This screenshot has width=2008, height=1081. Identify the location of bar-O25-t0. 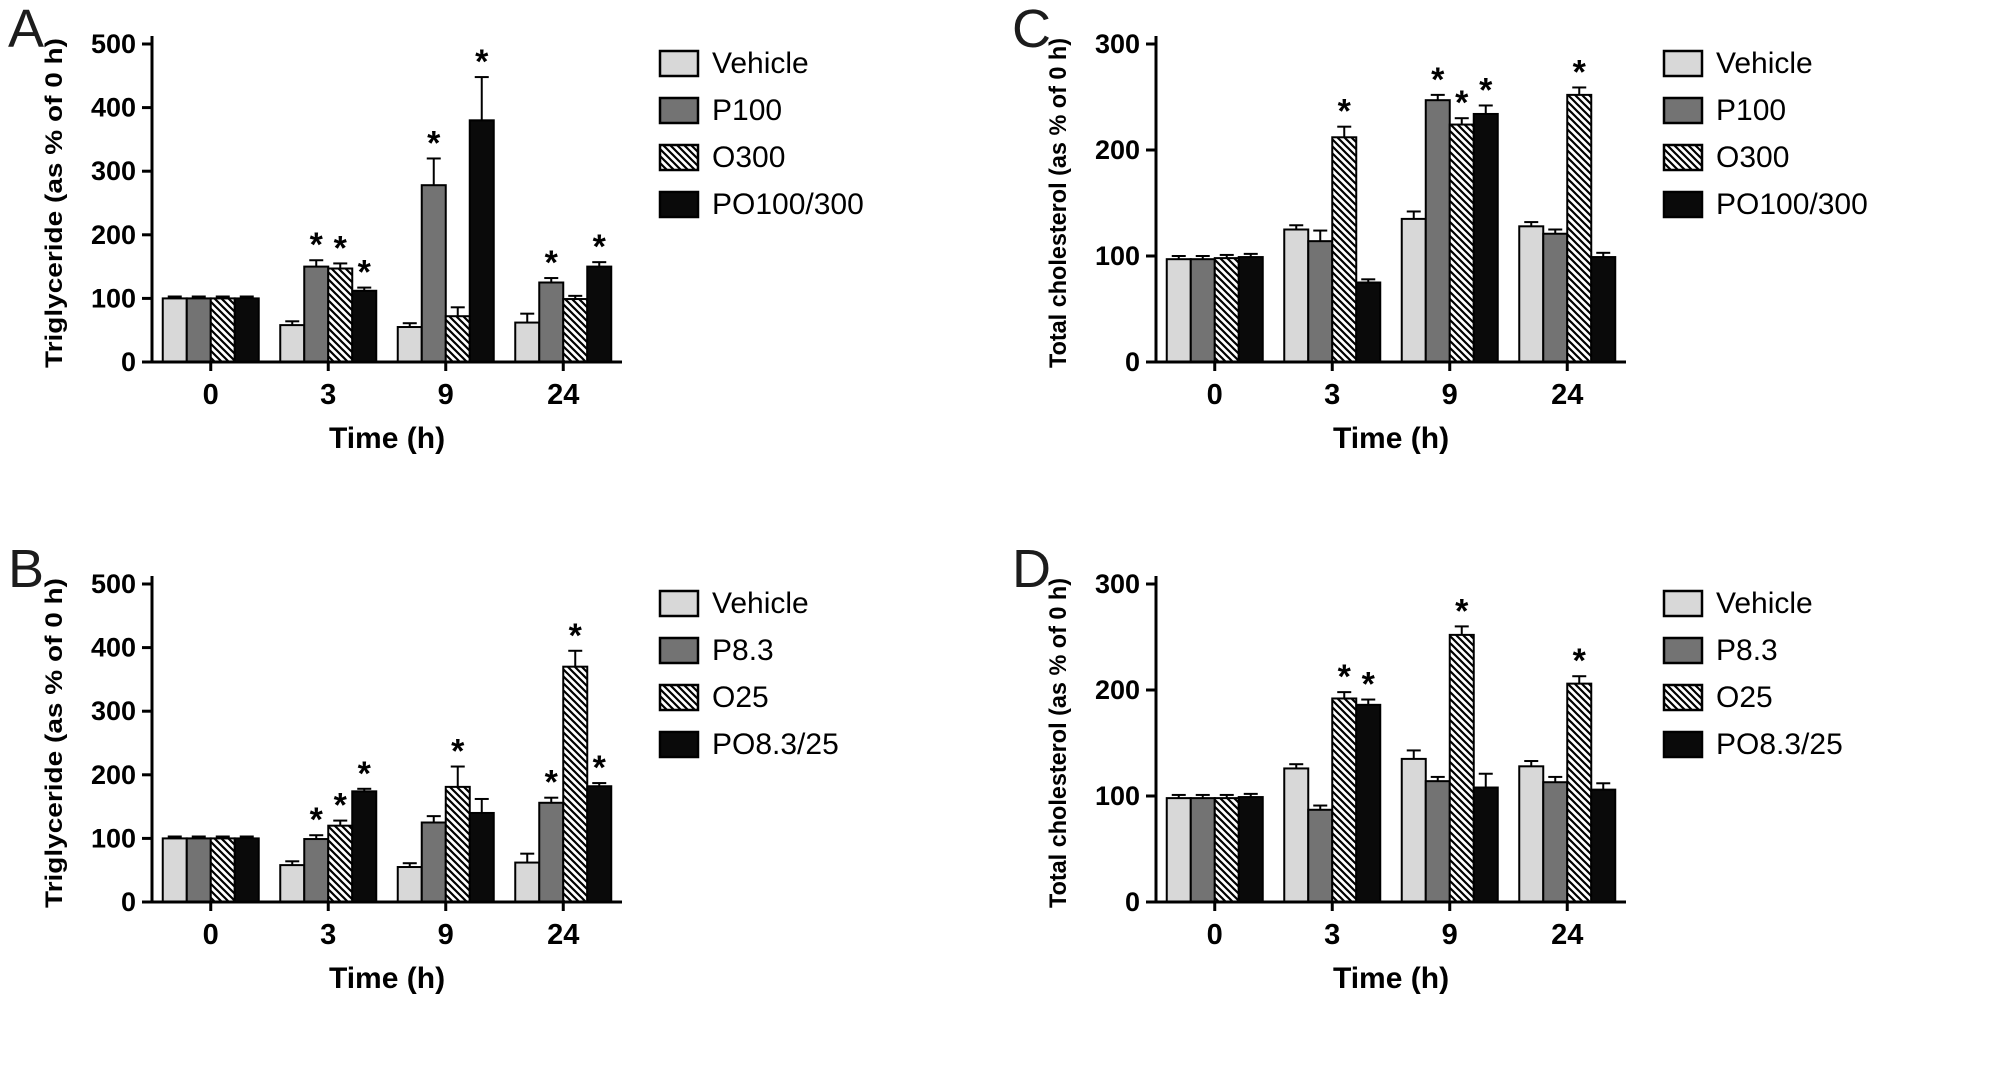
(222, 870).